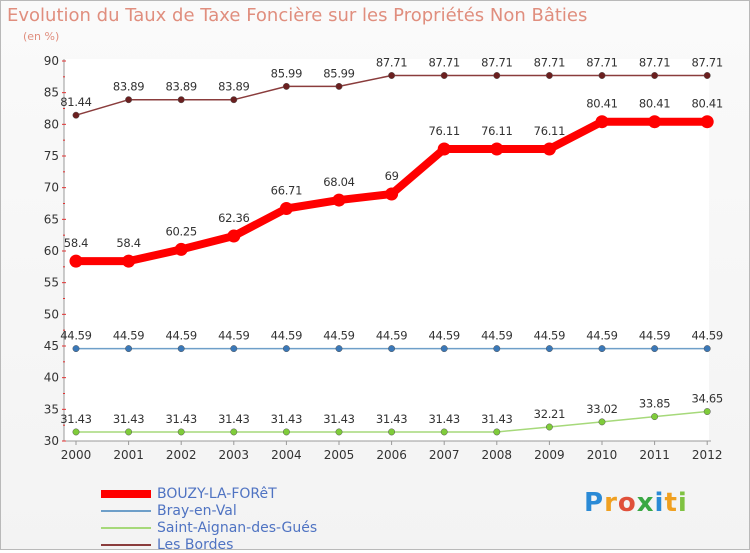  Describe the element at coordinates (286, 455) in the screenshot. I see `x-tick-label: 2004` at that location.